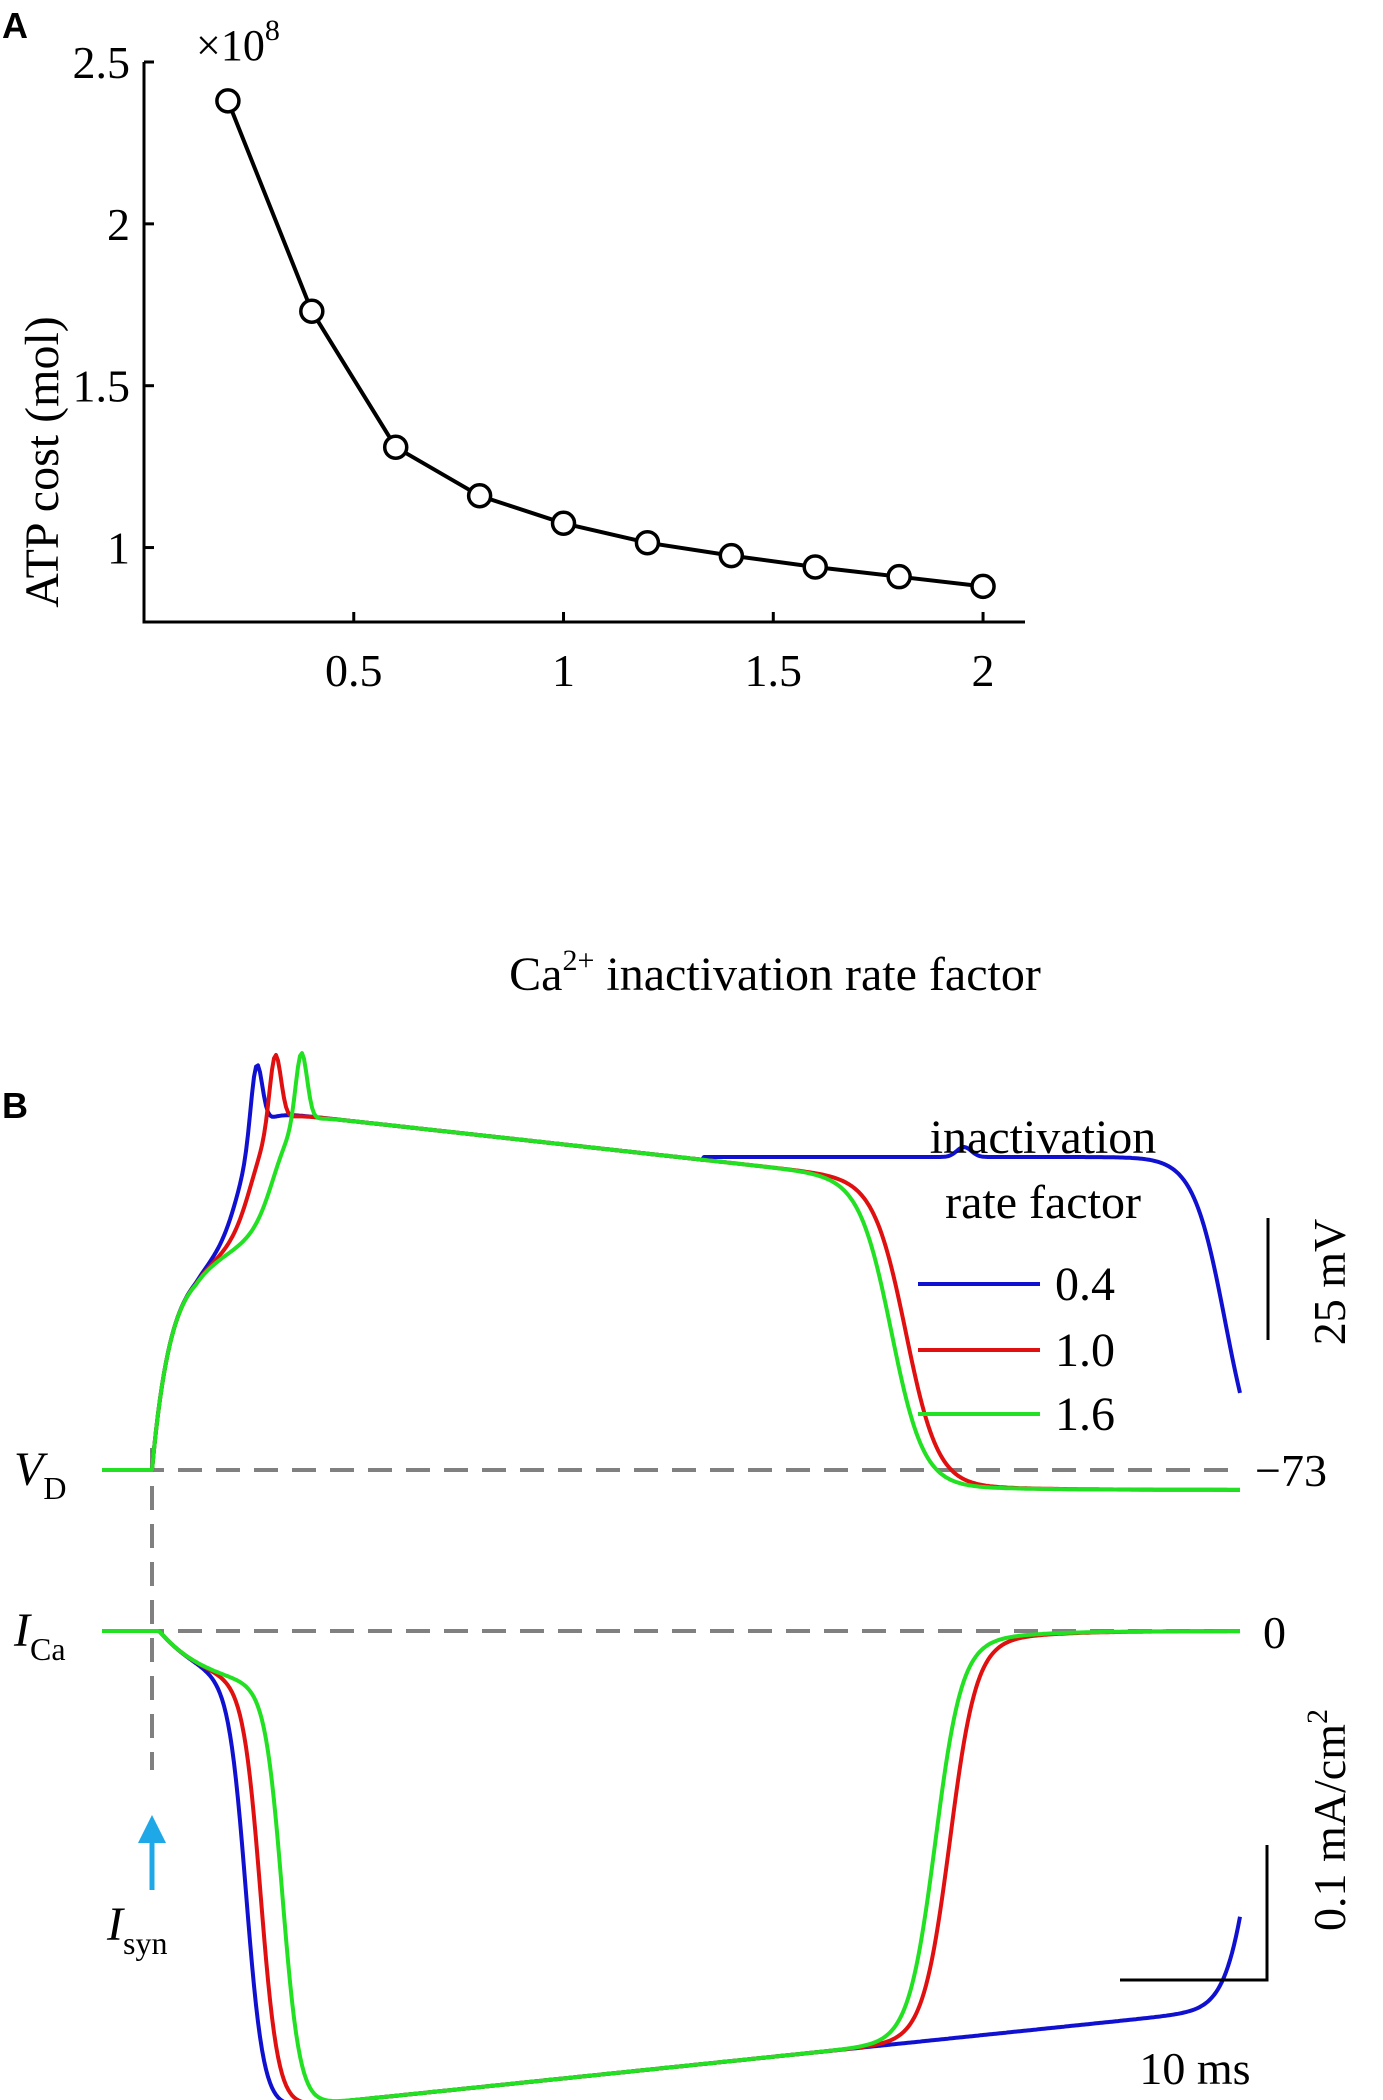 This screenshot has height=2100, width=1383. I want to click on current-time-scale-bar, so click(1194, 1913).